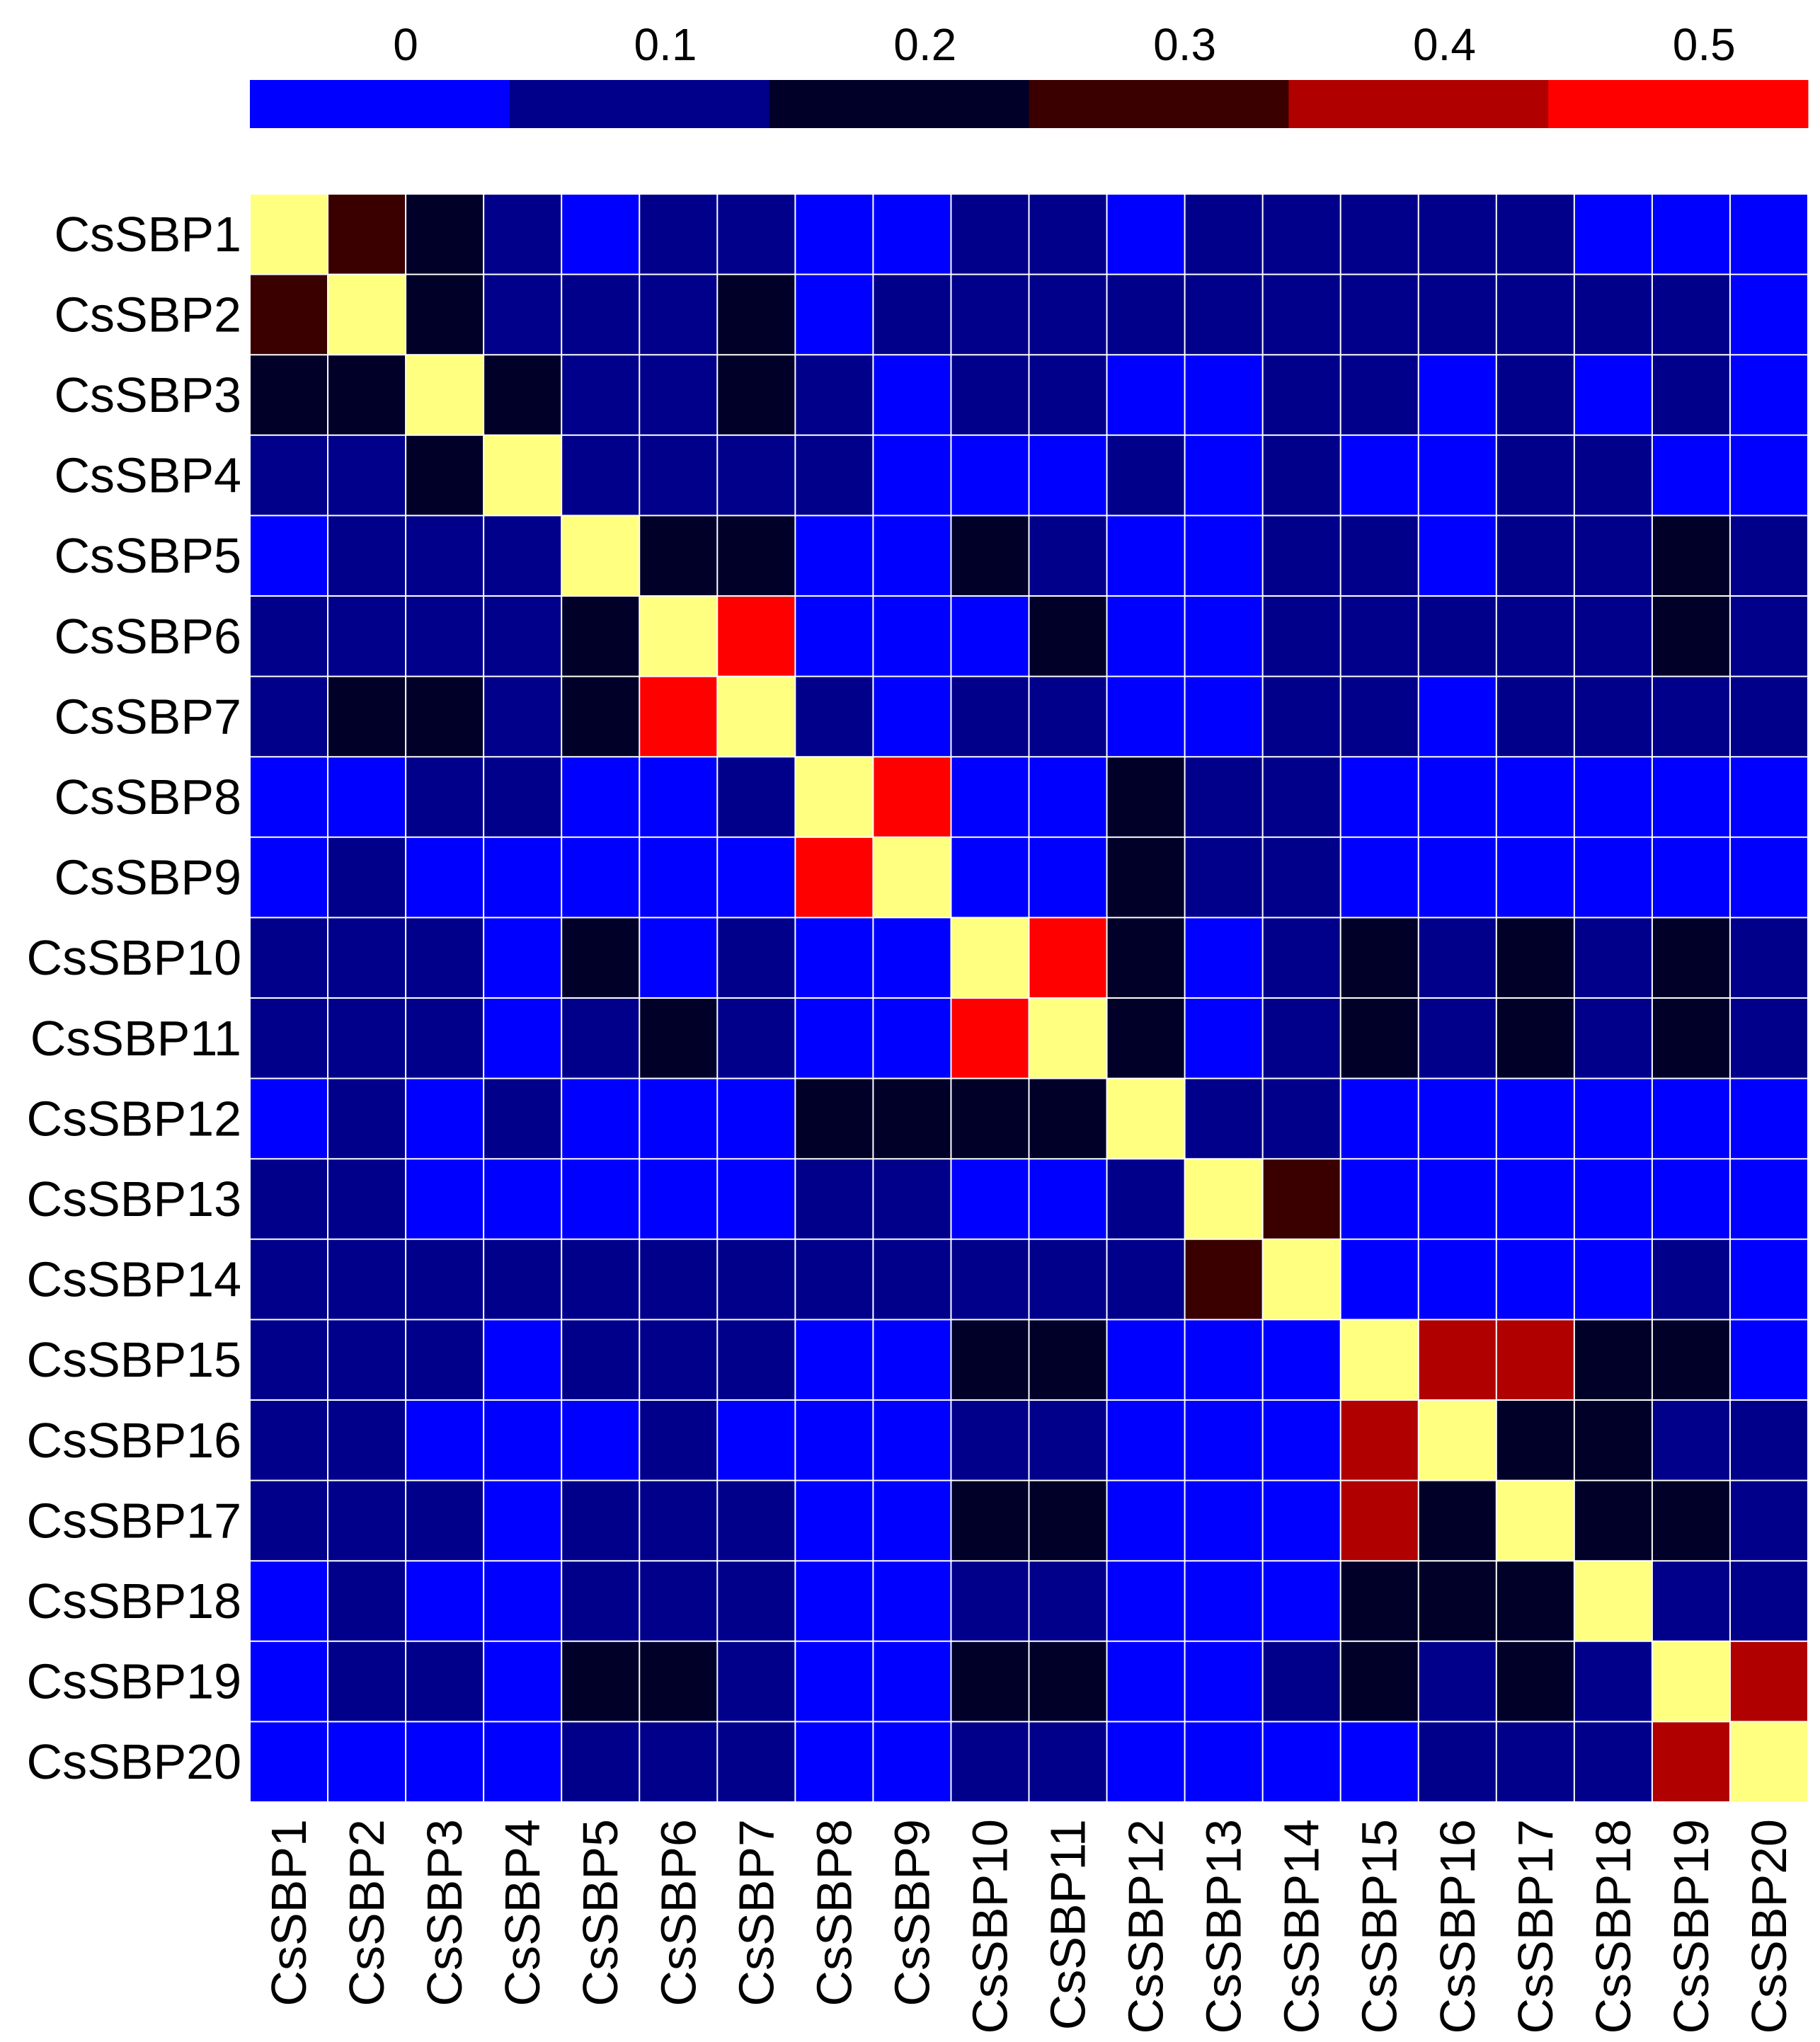 The width and height of the screenshot is (1820, 2042). I want to click on row-label: CsSBP17, so click(134, 1520).